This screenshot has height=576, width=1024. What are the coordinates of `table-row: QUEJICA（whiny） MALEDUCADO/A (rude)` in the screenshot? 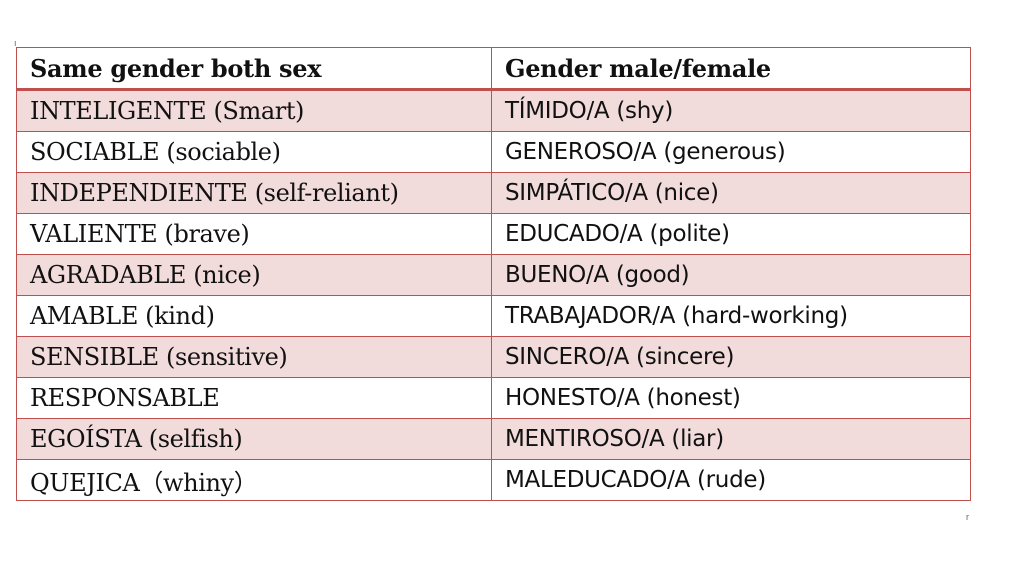 It's located at (493, 480).